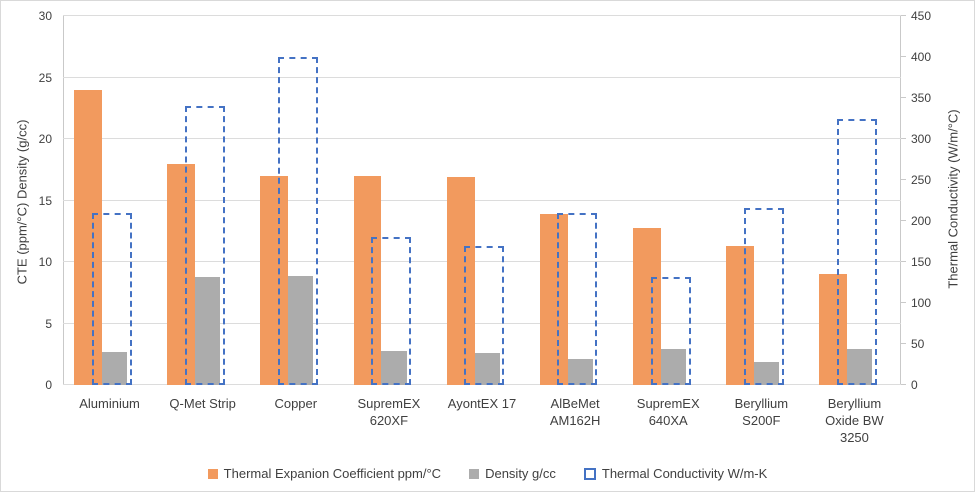 The width and height of the screenshot is (975, 492). What do you see at coordinates (202, 403) in the screenshot?
I see `category-label: Q-Met Strip` at bounding box center [202, 403].